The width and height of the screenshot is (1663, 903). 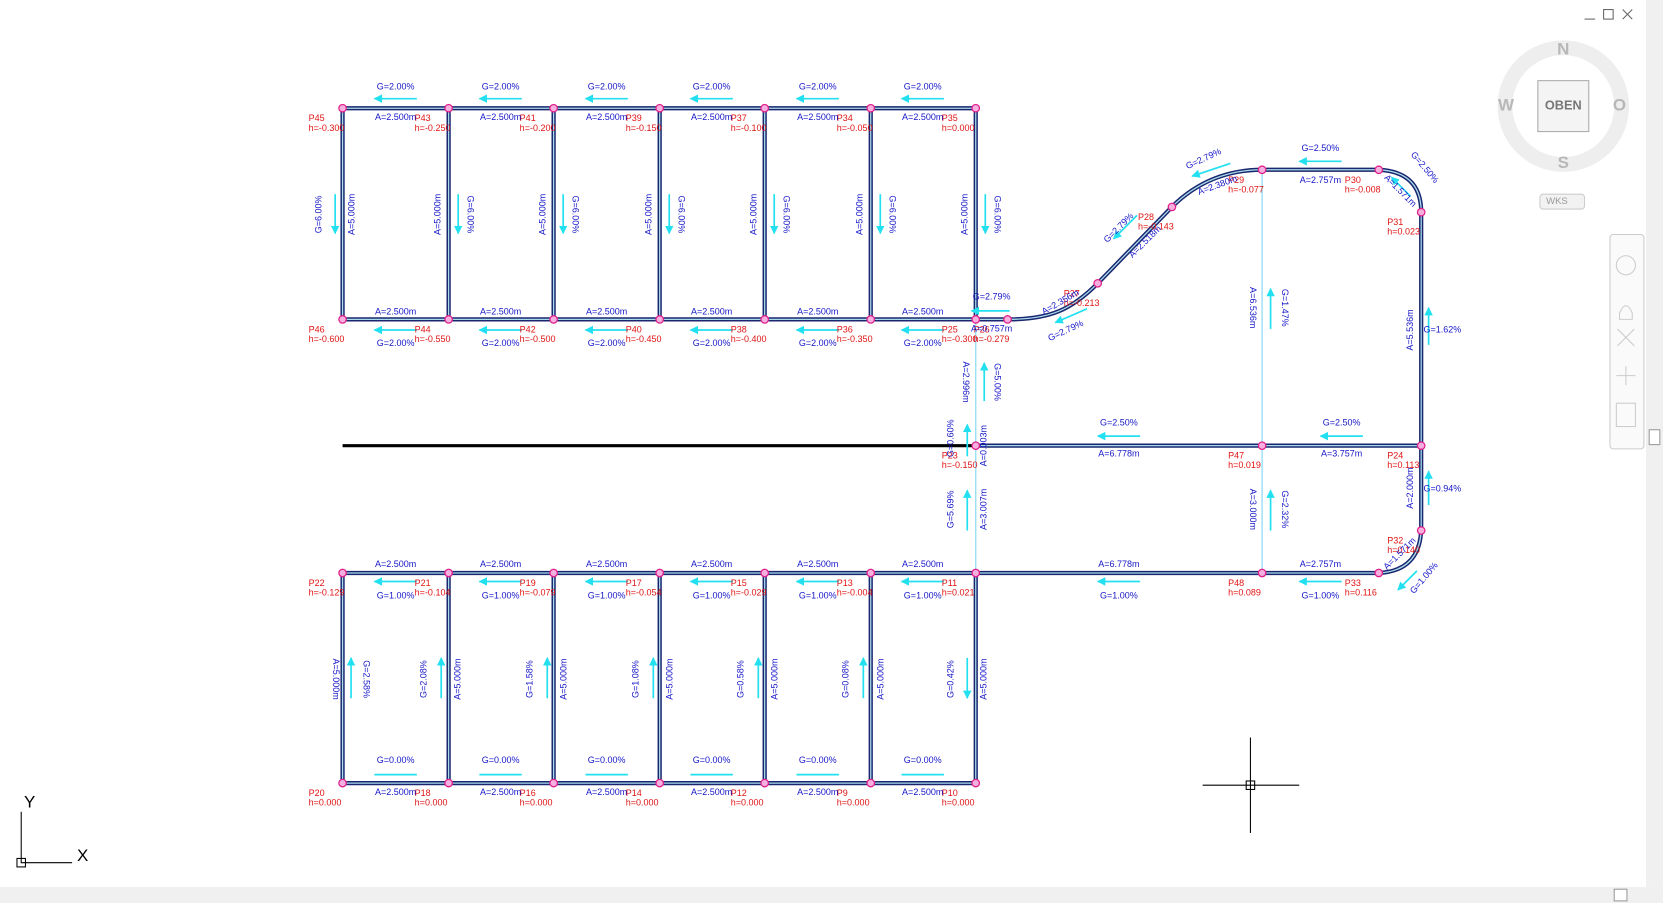 What do you see at coordinates (949, 583) in the screenshot?
I see `point-name: P11` at bounding box center [949, 583].